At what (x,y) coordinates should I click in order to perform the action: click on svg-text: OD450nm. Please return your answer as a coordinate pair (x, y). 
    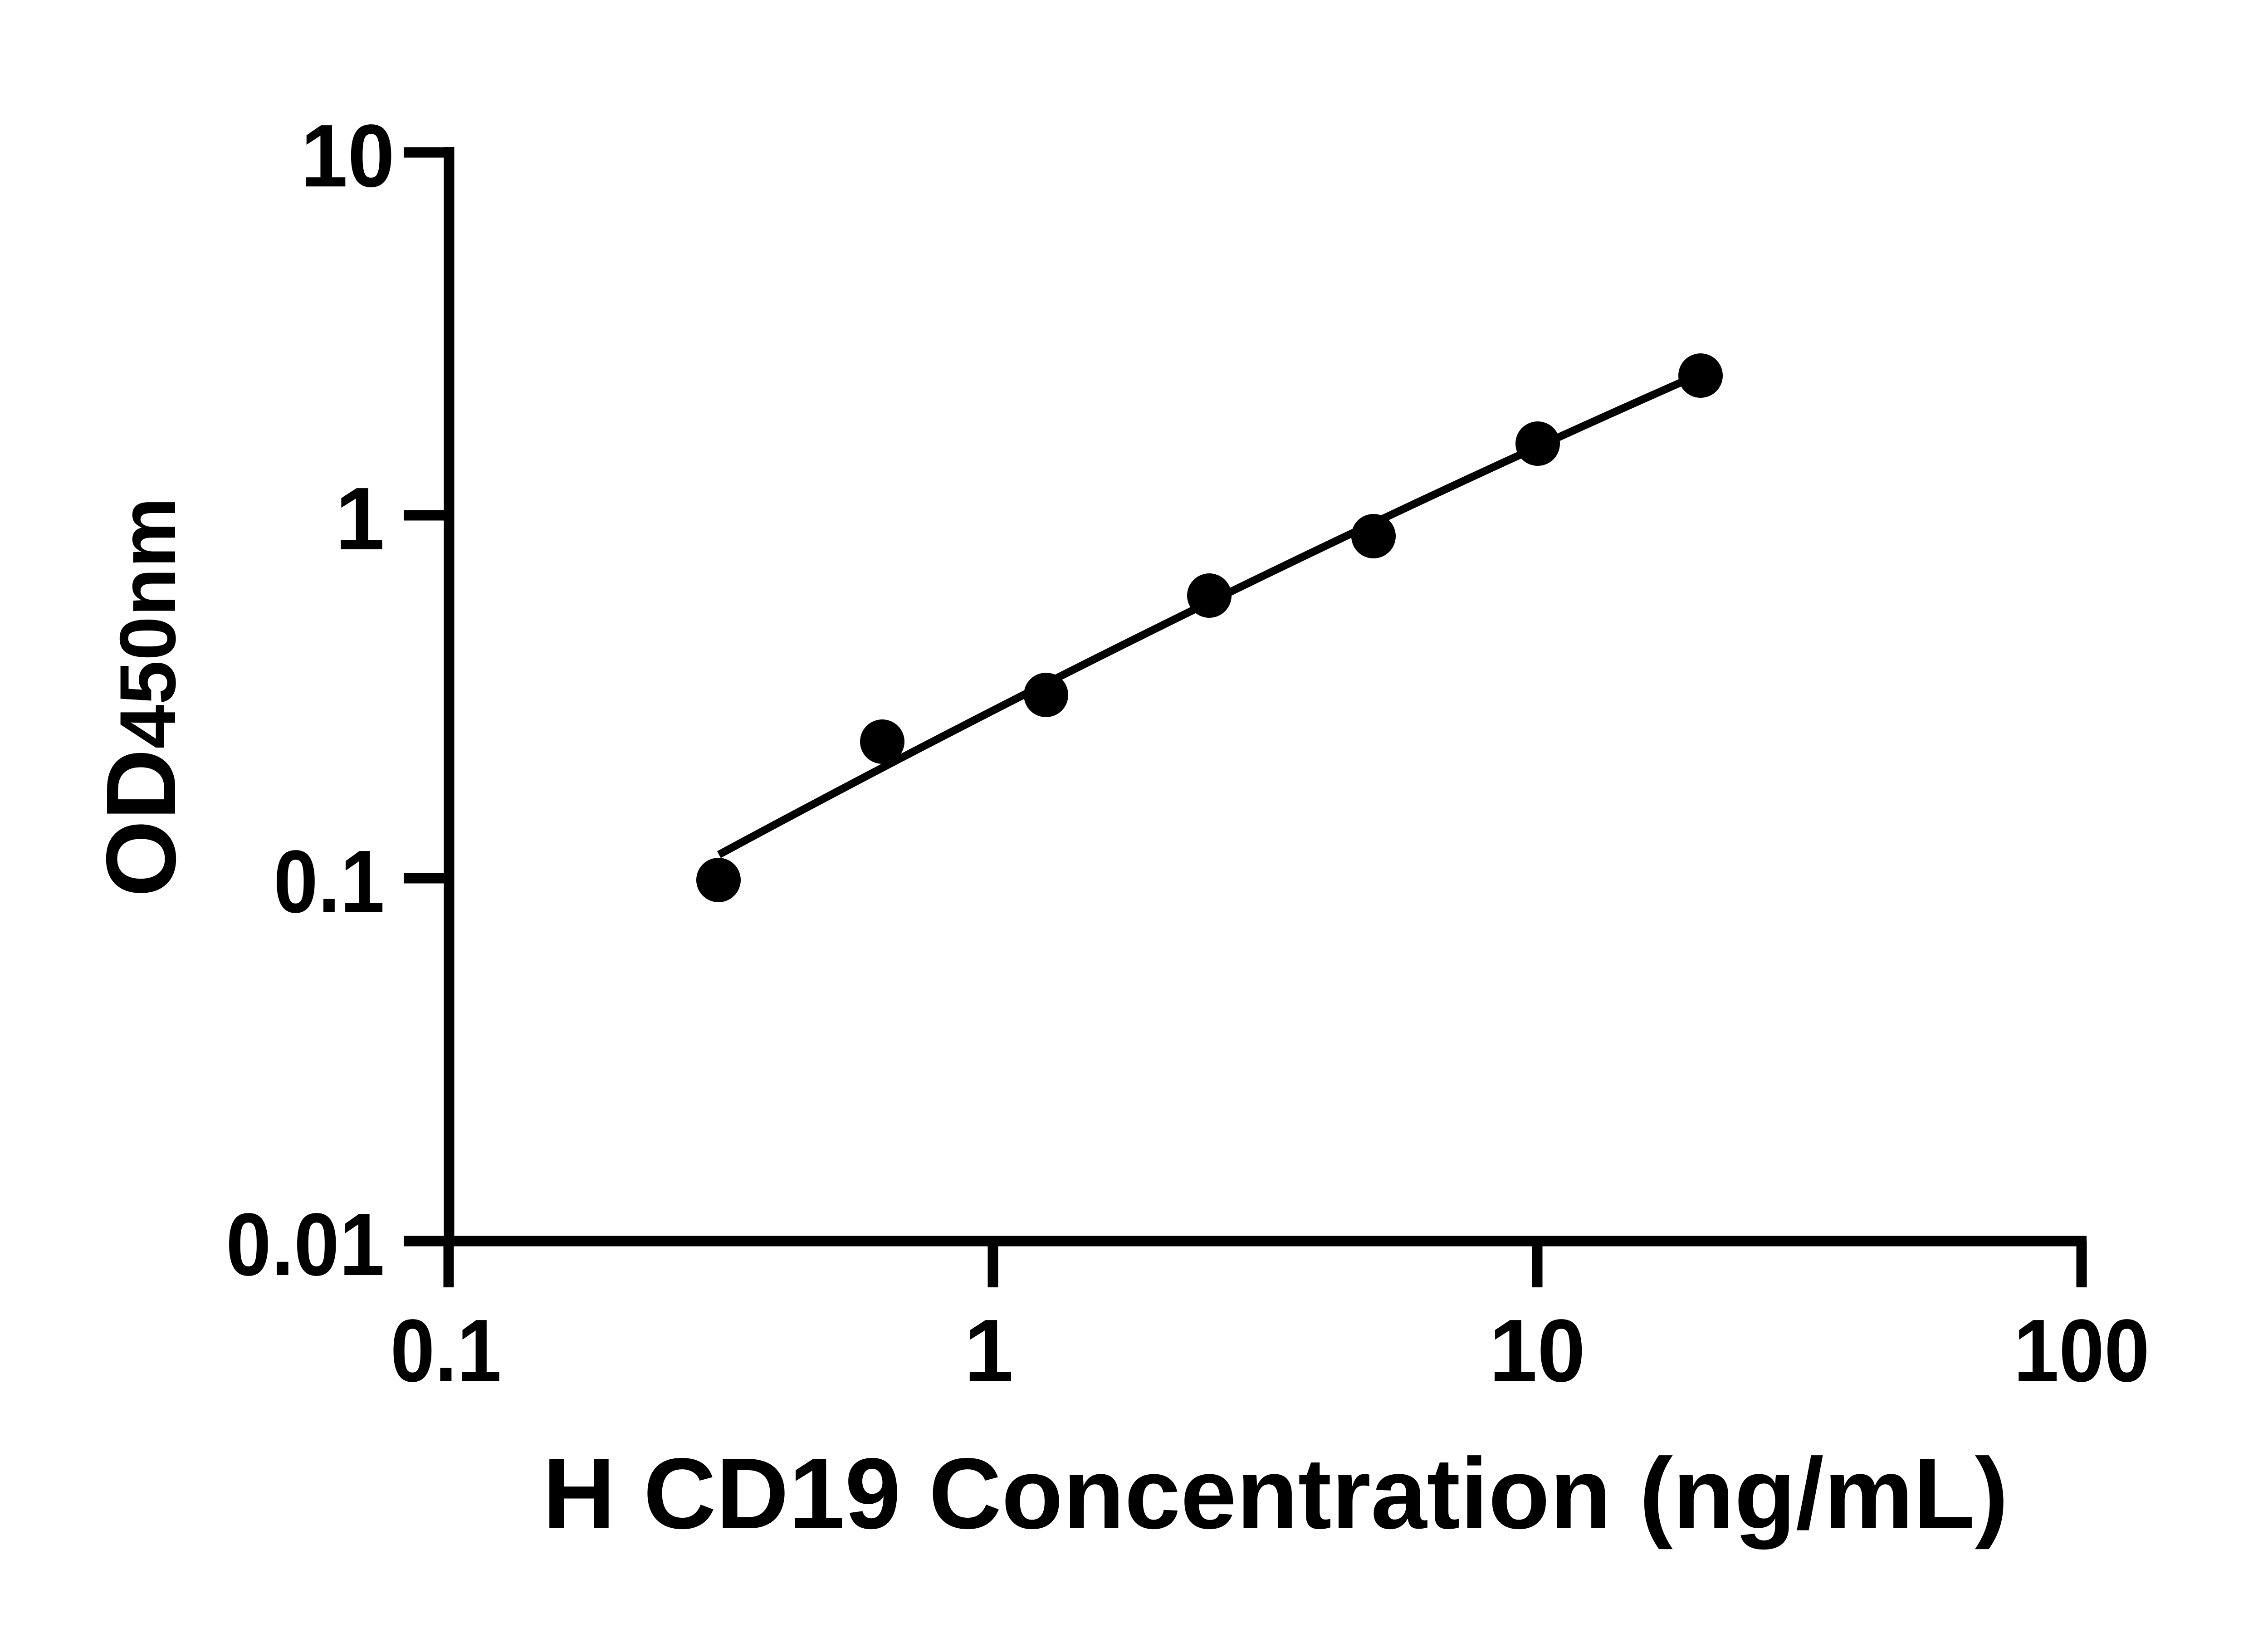
    Looking at the image, I should click on (141, 697).